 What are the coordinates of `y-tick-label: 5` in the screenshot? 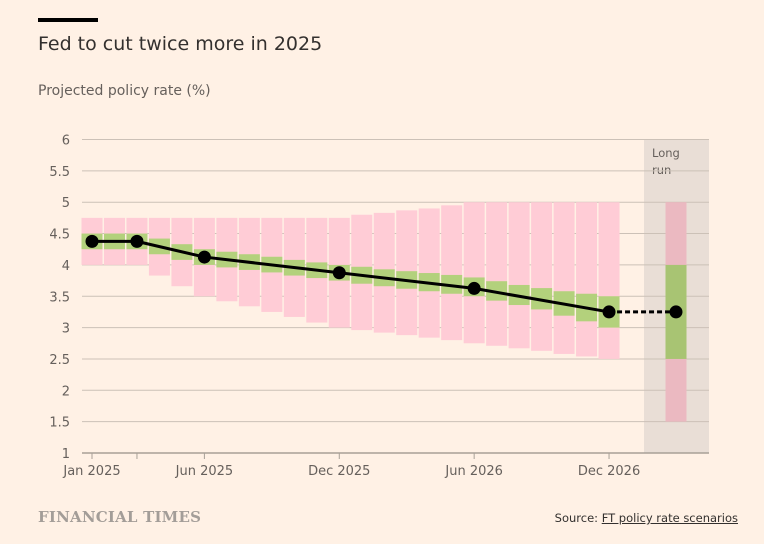 It's located at (66, 203).